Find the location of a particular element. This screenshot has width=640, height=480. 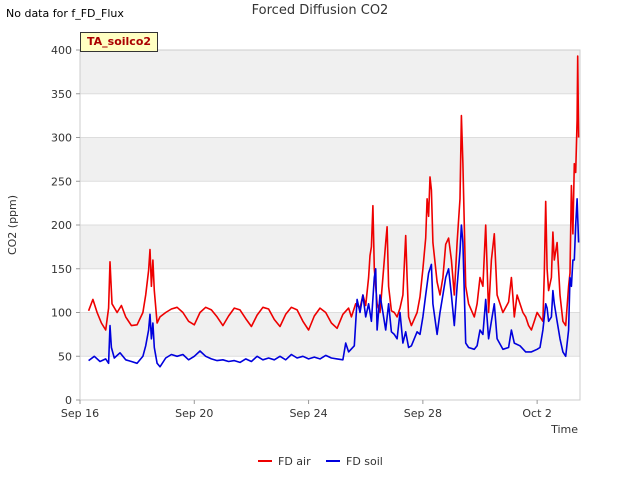

y-tick-label-350: 350 is located at coordinates (61, 94).